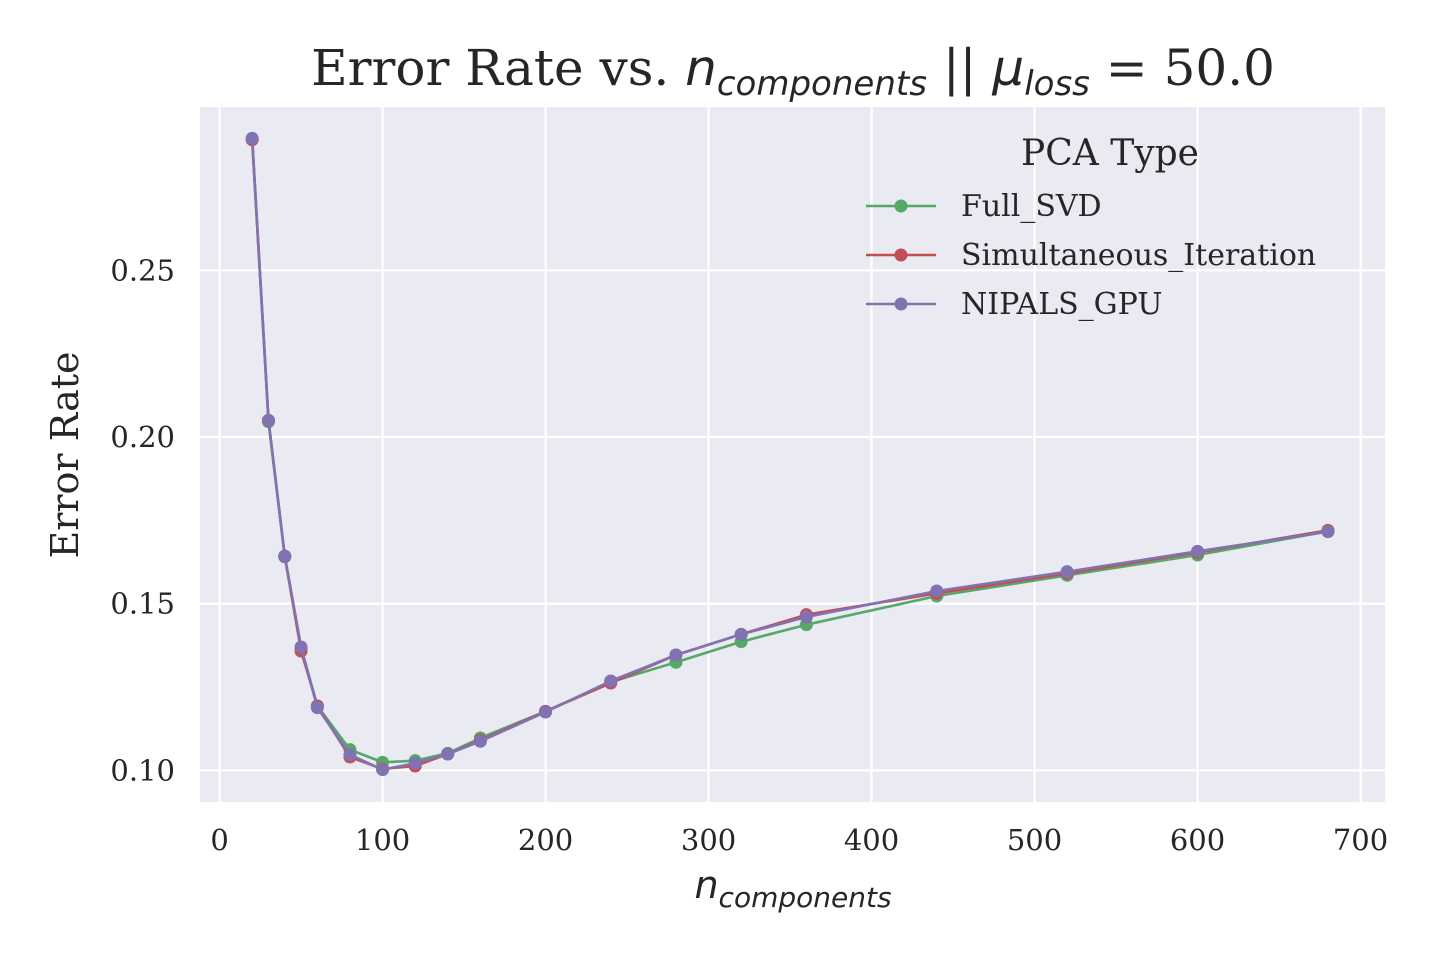 This screenshot has width=1440, height=960. Describe the element at coordinates (498, 68) in the screenshot. I see `title-prefix: Error Rate vs.` at that location.